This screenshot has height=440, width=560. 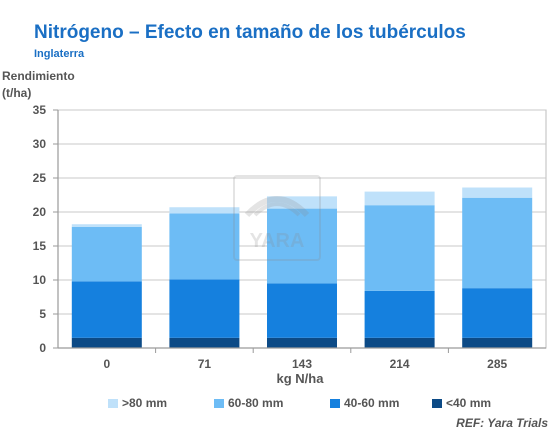 What do you see at coordinates (302, 364) in the screenshot?
I see `x-tick-label: 143` at bounding box center [302, 364].